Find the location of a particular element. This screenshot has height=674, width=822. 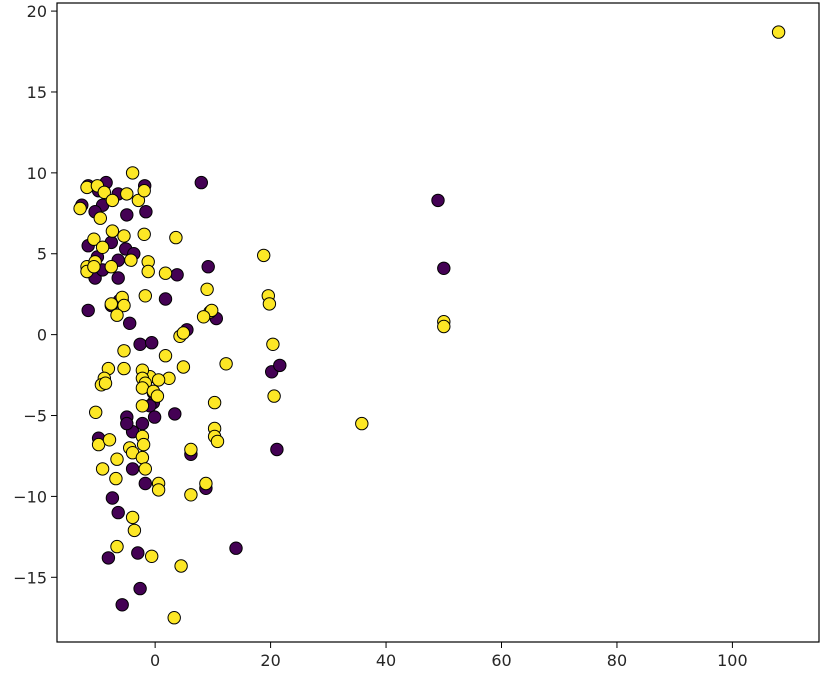

y-tick-label: 5 is located at coordinates (42, 254).